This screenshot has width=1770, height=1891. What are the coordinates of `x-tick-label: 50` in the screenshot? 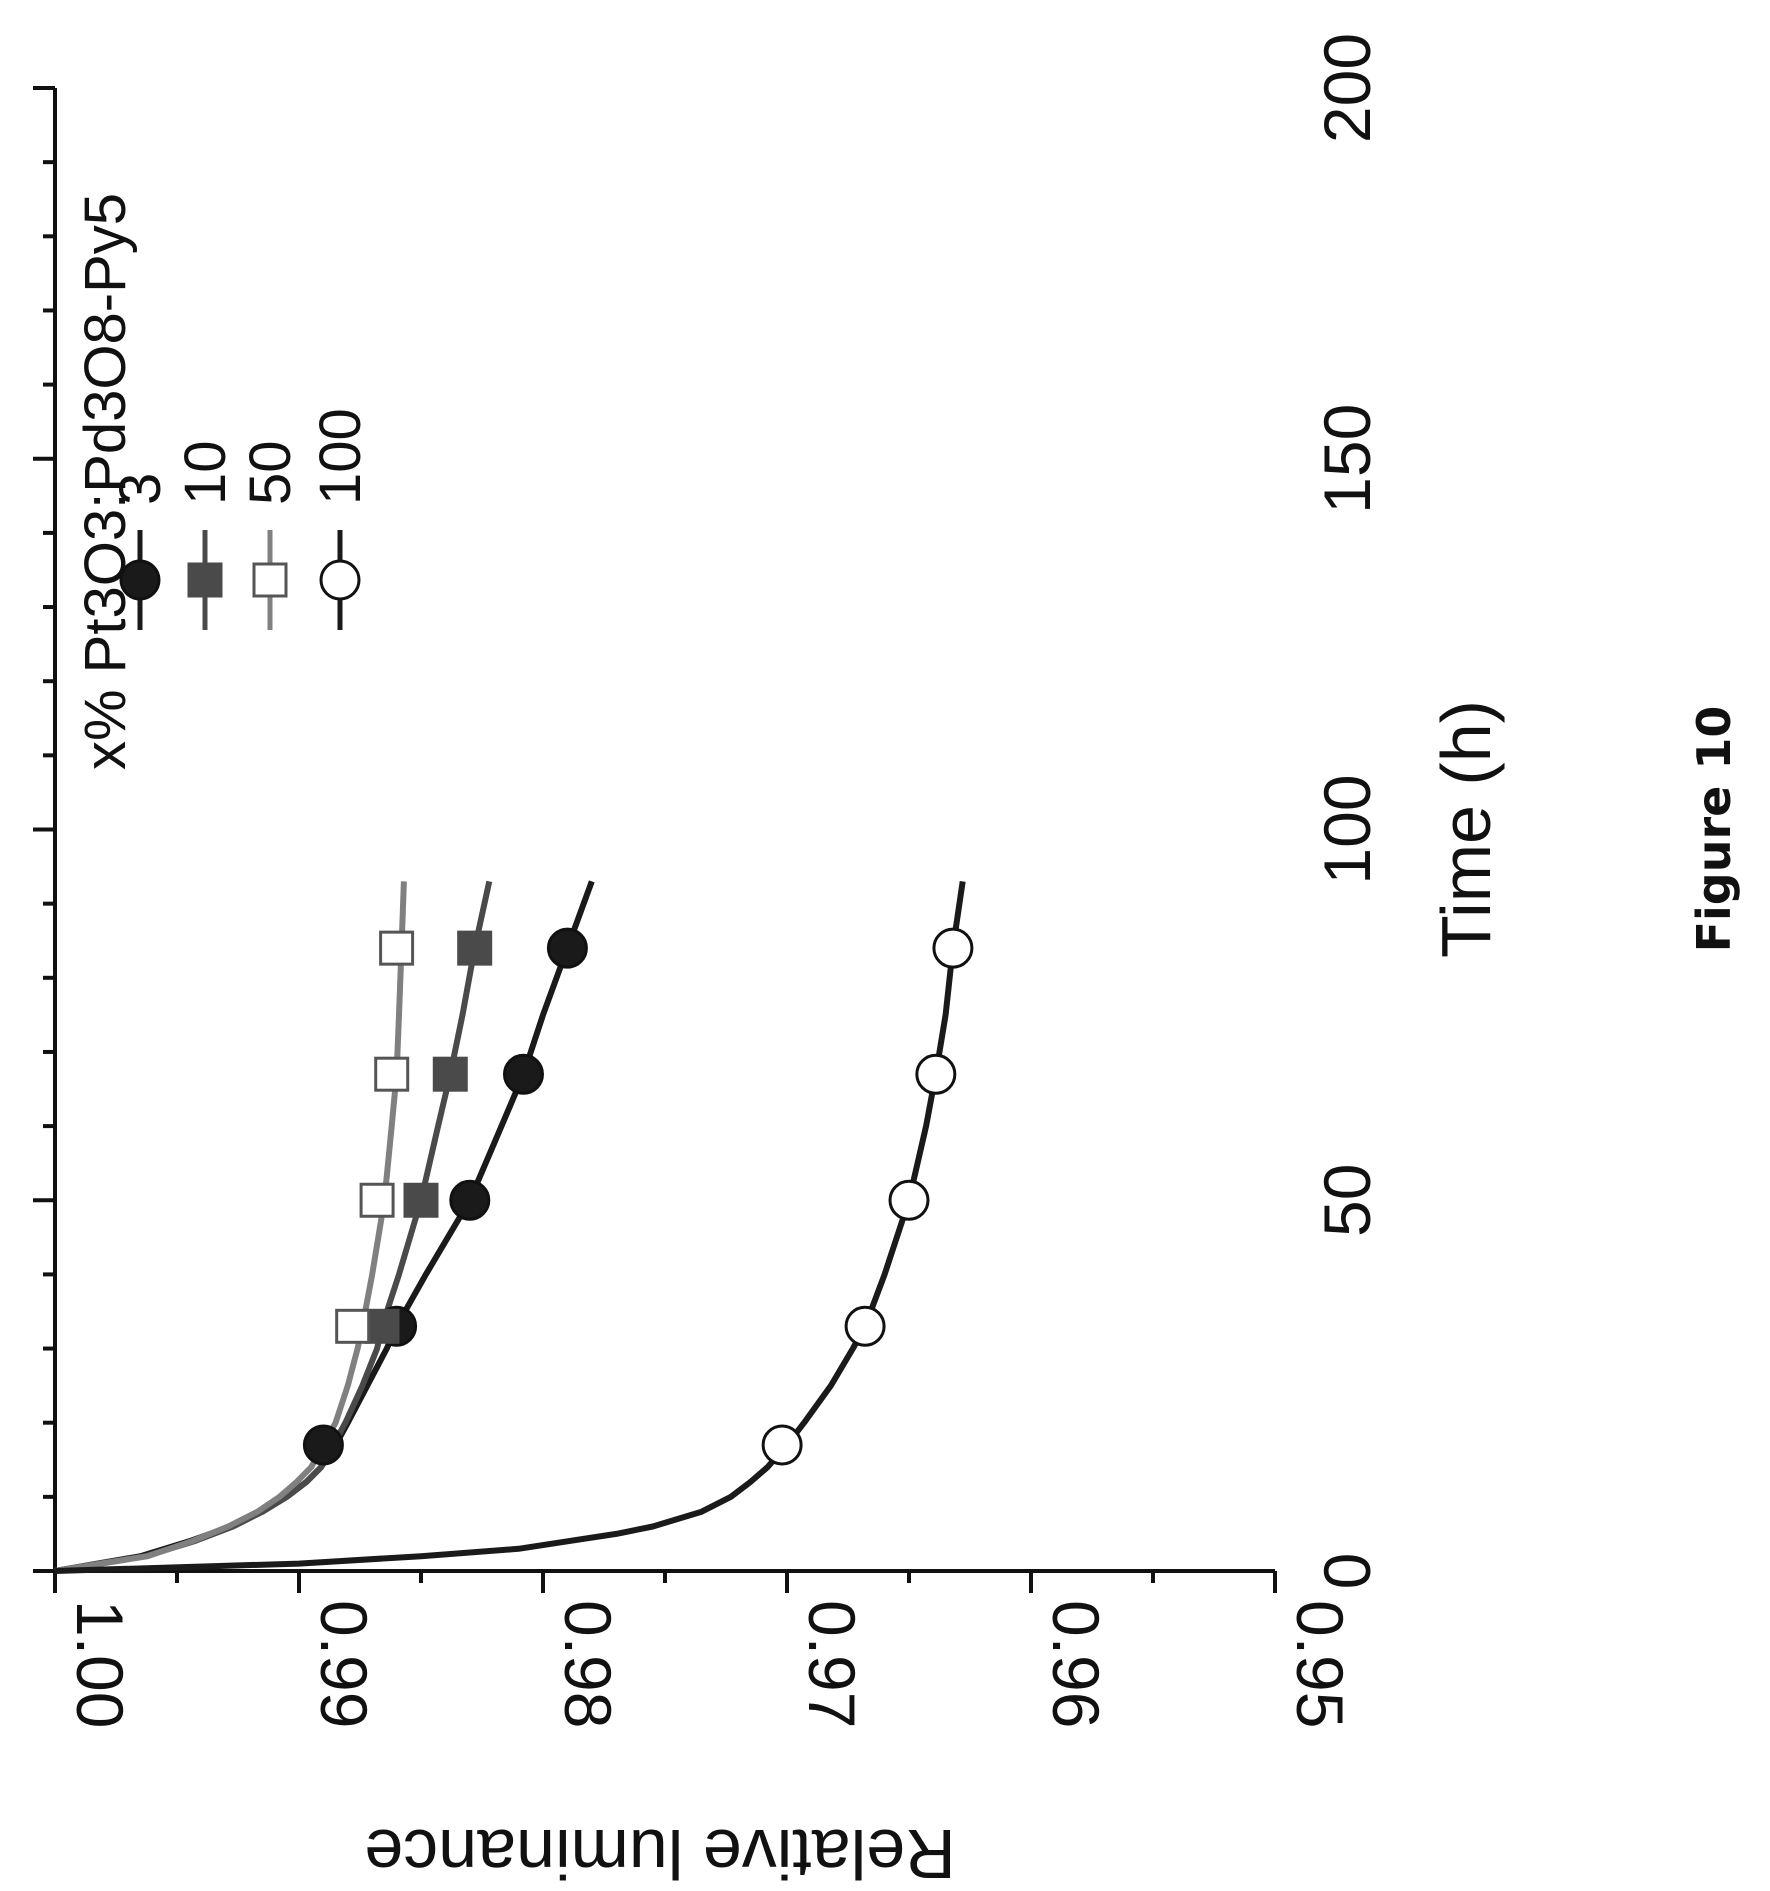 It's located at (1347, 1200).